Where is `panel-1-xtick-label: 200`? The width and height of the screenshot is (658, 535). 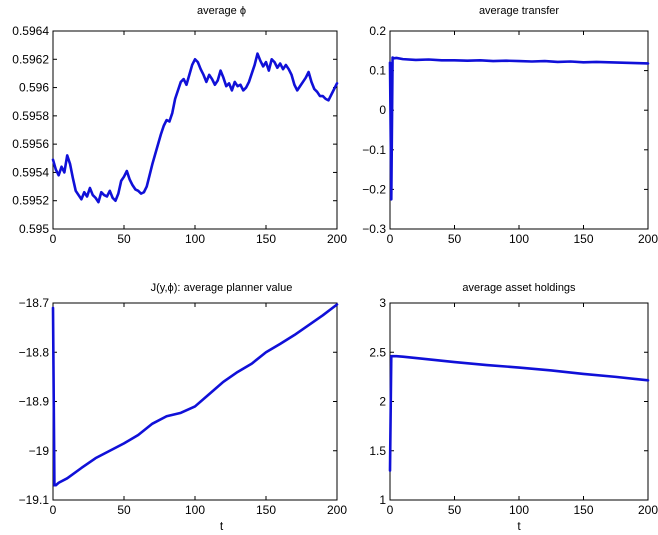
panel-1-xtick-label: 200 is located at coordinates (337, 239).